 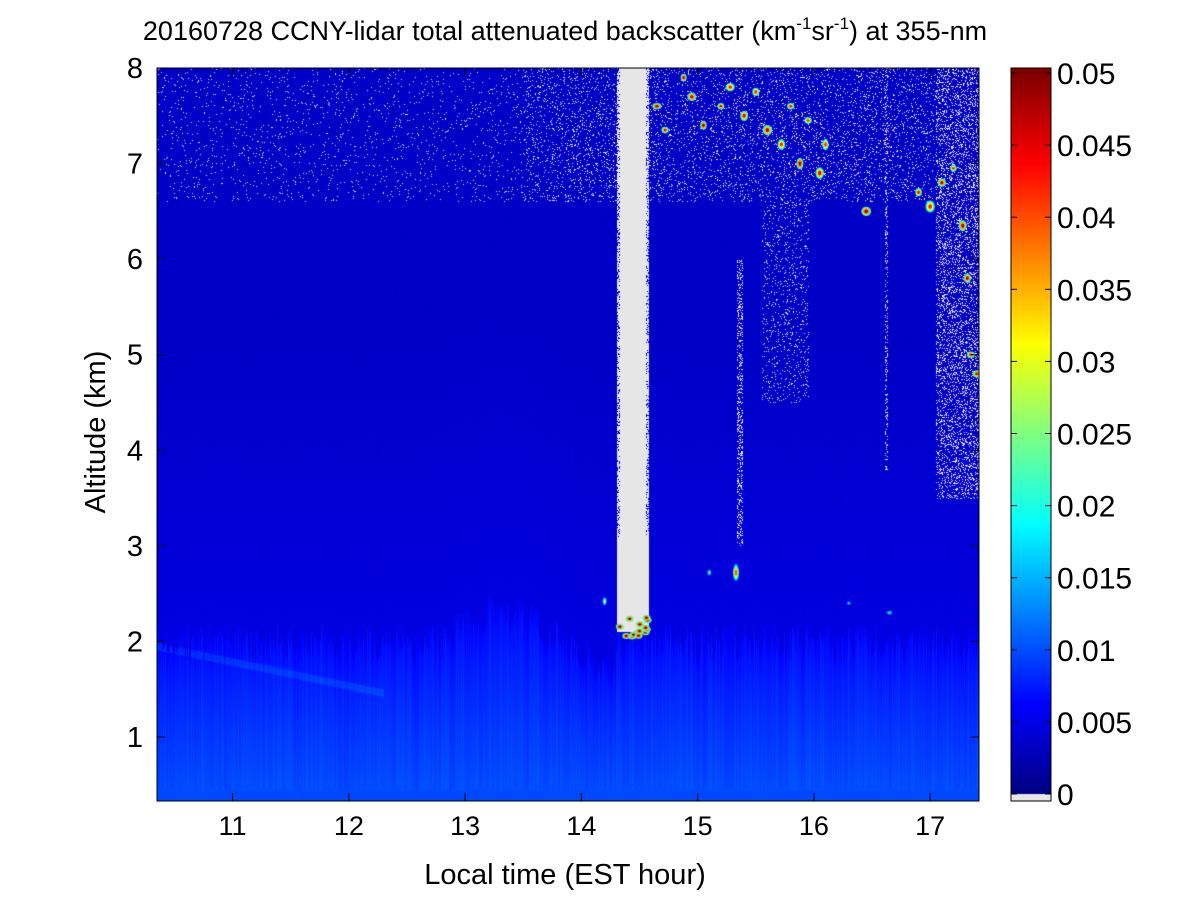 I want to click on y-tick-label: 1, so click(x=135, y=738).